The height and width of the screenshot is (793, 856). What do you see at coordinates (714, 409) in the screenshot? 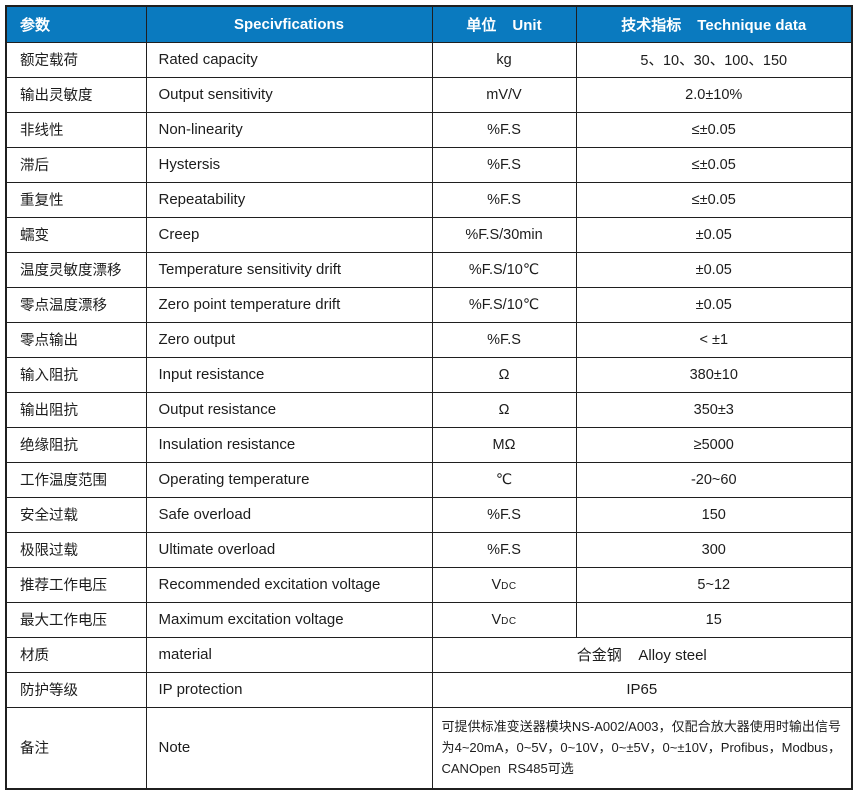
I see `technique-value: 350±3` at bounding box center [714, 409].